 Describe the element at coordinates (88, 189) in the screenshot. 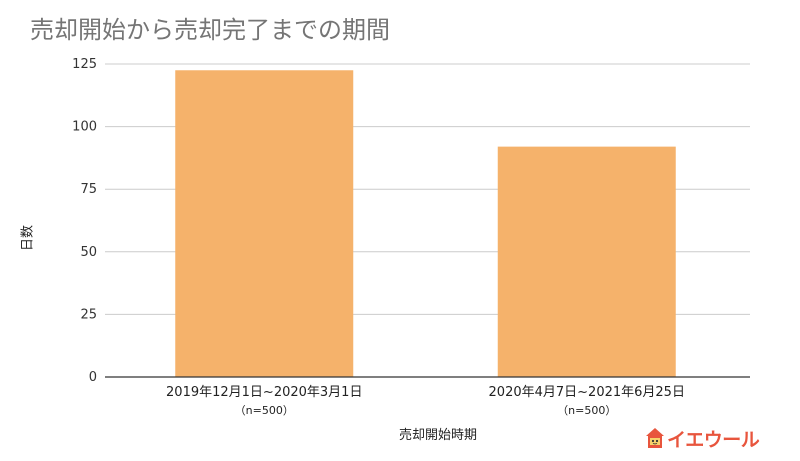

I see `y-tick-label: 75` at that location.